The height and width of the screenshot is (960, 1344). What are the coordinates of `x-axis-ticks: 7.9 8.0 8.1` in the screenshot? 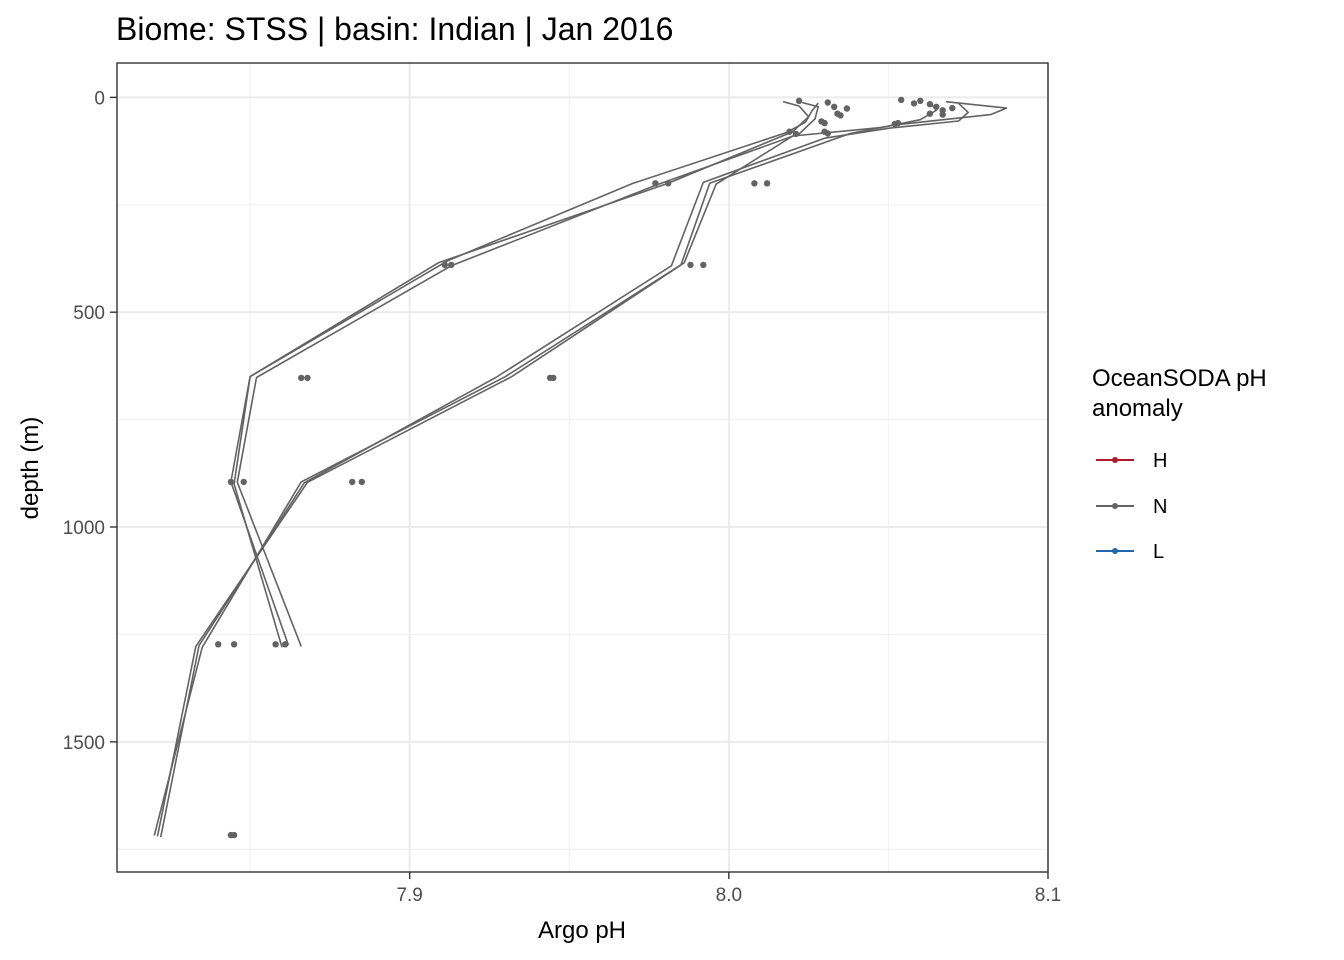 It's located at (728, 889).